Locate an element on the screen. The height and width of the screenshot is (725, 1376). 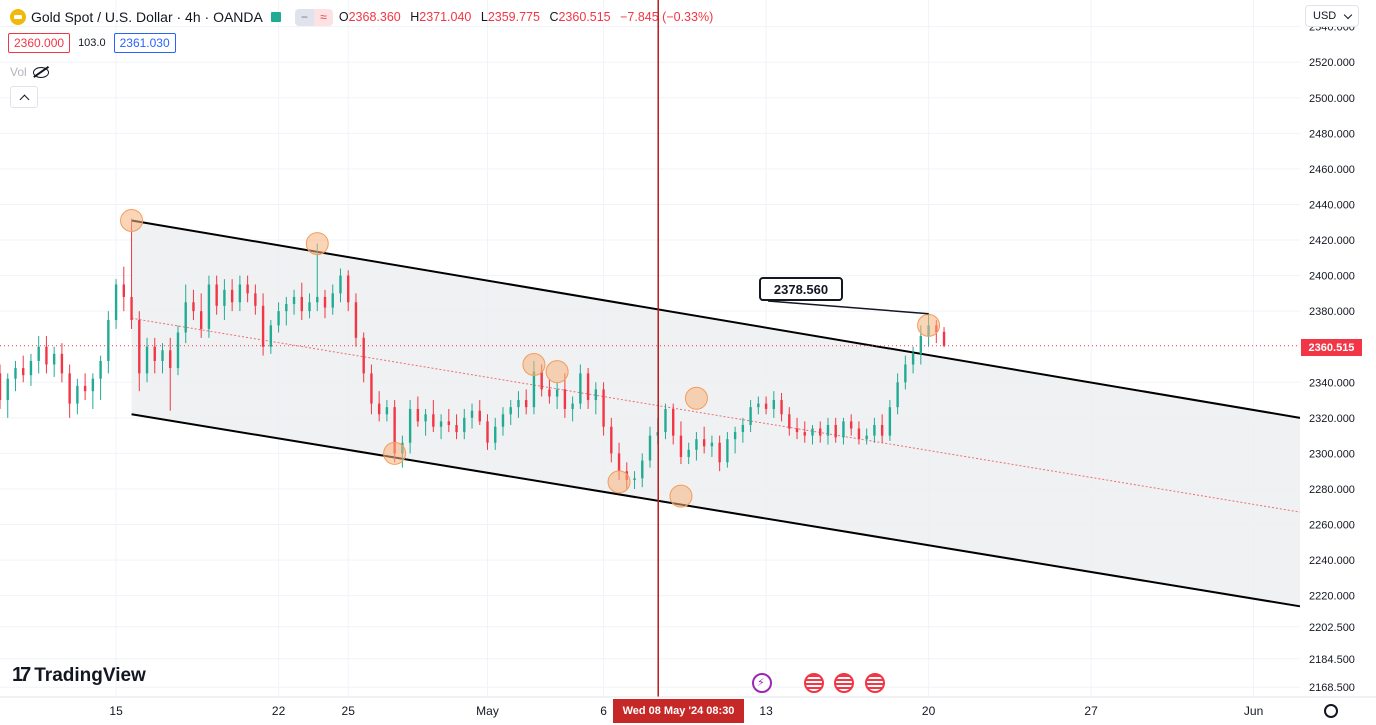
vol-label: Vol is located at coordinates (18, 72).